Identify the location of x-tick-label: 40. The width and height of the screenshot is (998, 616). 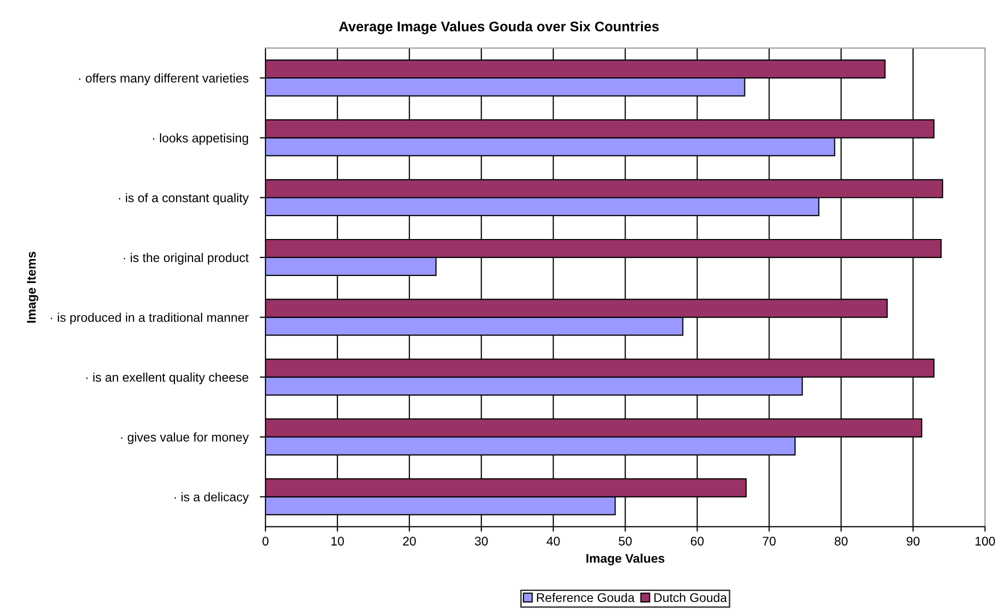
(553, 541).